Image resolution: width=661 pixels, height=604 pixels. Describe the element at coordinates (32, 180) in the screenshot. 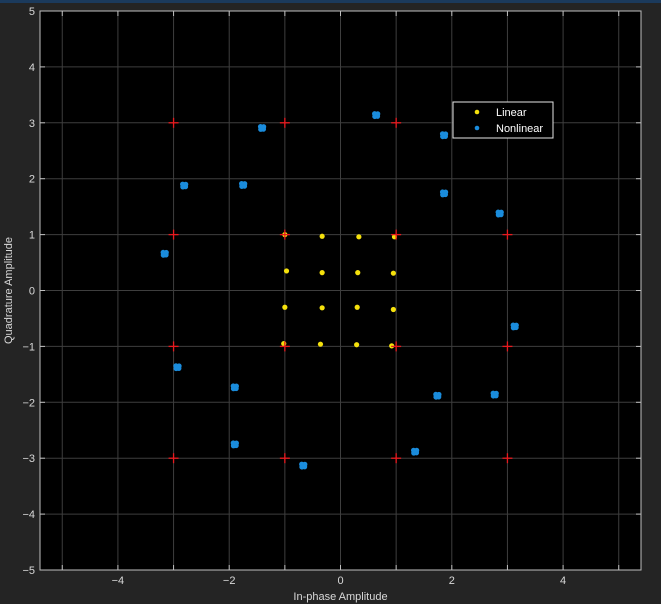

I see `y-tick-label: 2` at that location.